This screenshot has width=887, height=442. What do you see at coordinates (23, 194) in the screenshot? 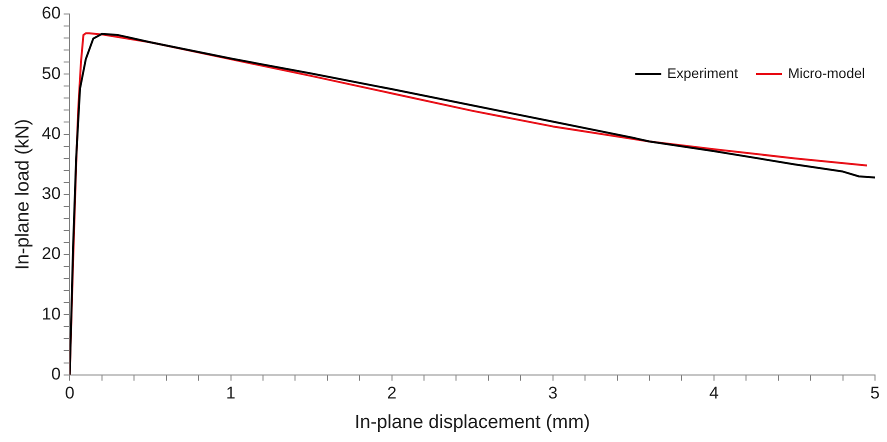
I see `y-axis-title: In-plane load (kN)` at bounding box center [23, 194].